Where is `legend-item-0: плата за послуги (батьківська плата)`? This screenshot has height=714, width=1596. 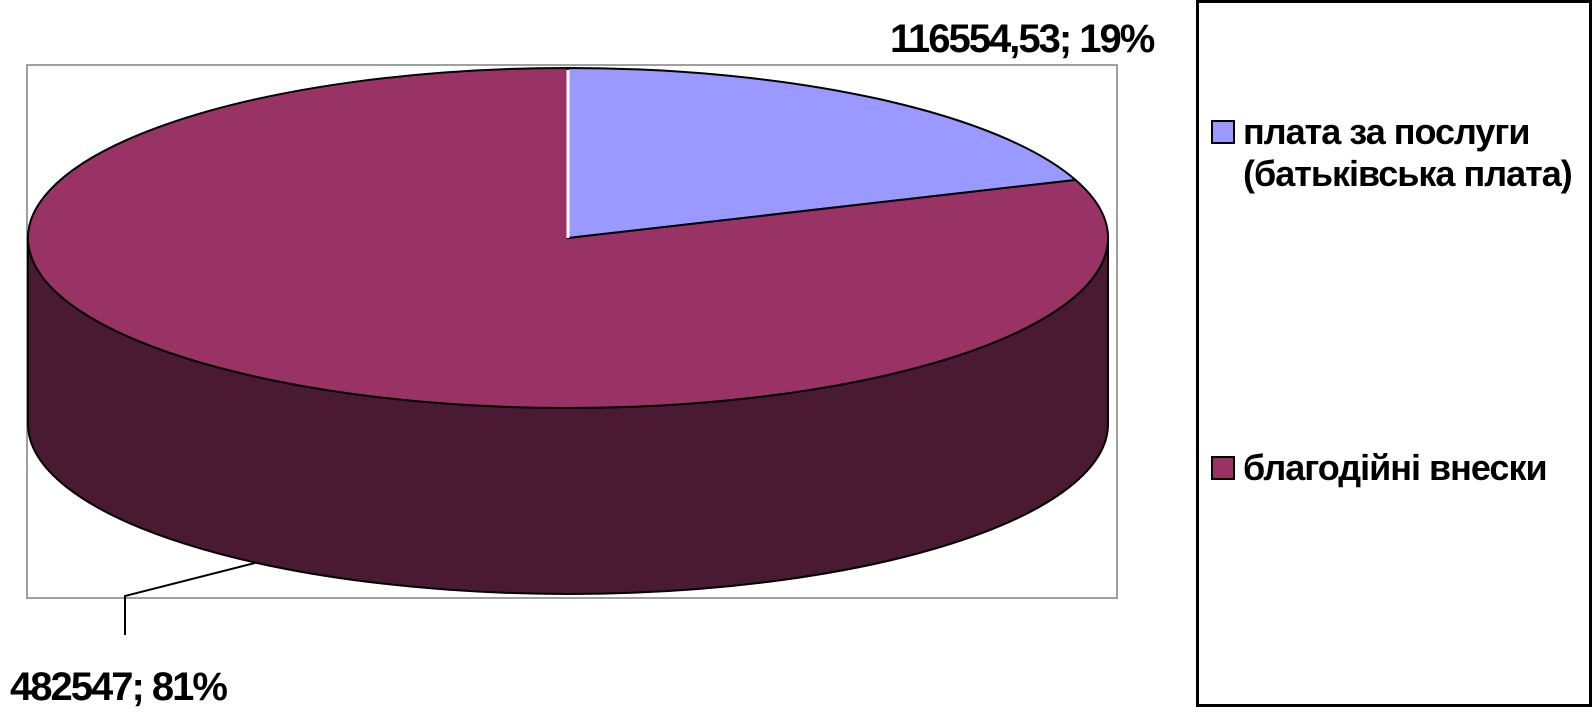 legend-item-0: плата за послуги (батьківська плата) is located at coordinates (1392, 153).